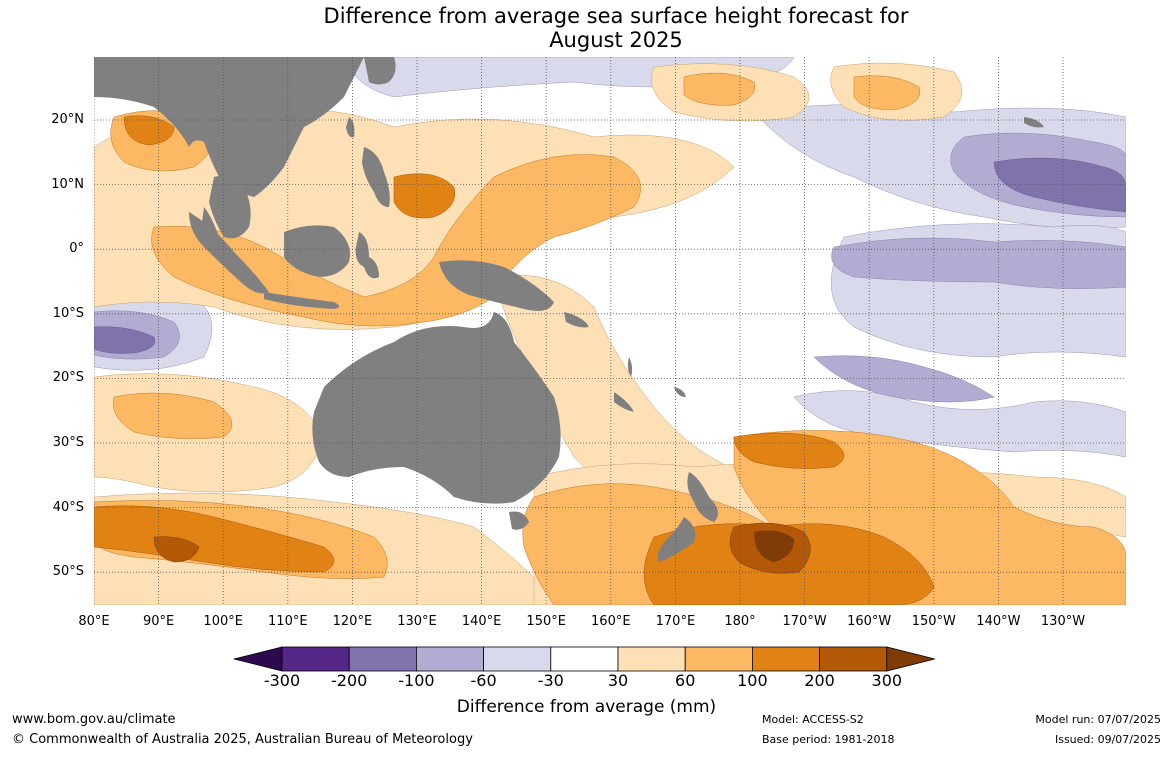 This screenshot has width=1173, height=770. Describe the element at coordinates (417, 621) in the screenshot. I see `longitude-label: 130°E` at that location.